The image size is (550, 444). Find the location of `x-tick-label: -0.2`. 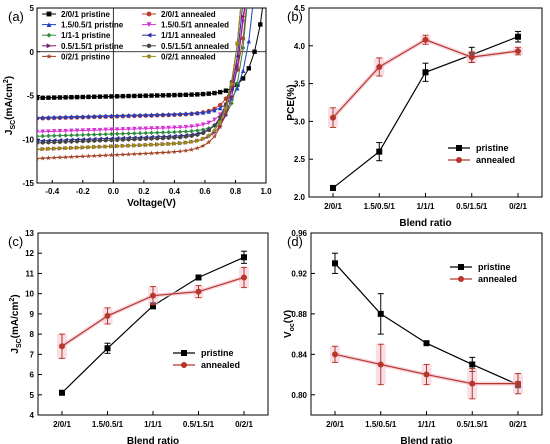

x-tick-label: -0.2 is located at coordinates (83, 191).